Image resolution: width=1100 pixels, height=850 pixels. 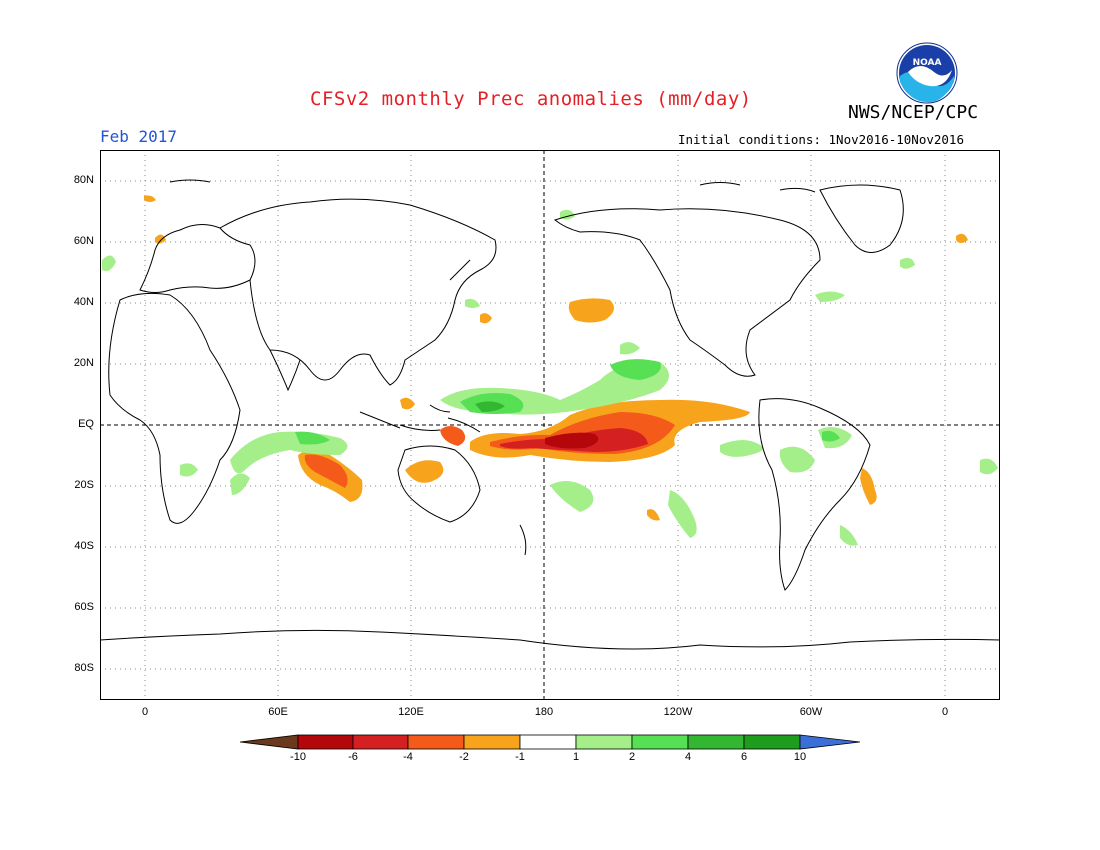 I want to click on colorbar-label-6: 1, so click(x=576, y=757).